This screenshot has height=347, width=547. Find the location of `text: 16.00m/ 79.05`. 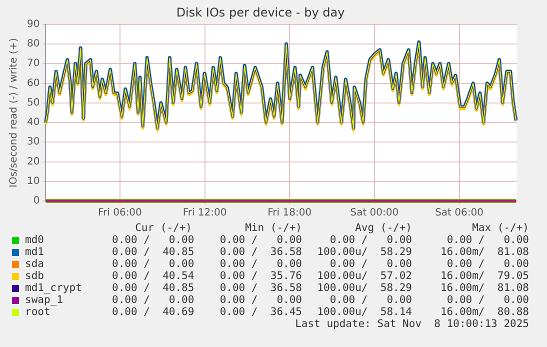

text: 16.00m/ 79.05 is located at coordinates (484, 276).